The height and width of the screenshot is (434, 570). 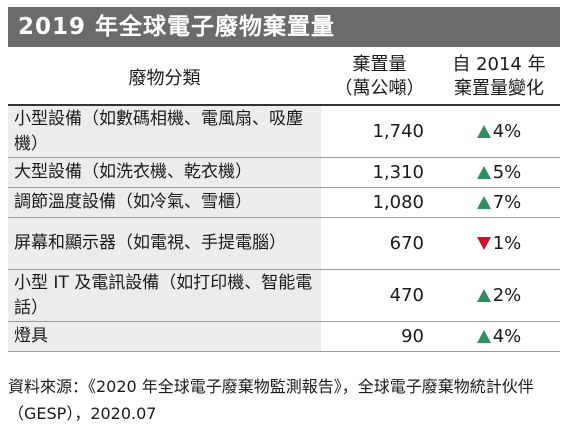 I want to click on row-change-value: 2%, so click(x=507, y=295).